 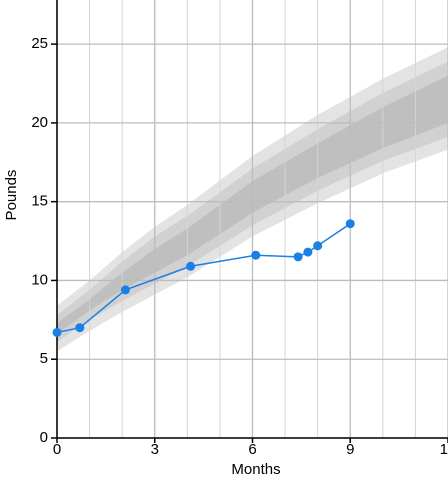 What do you see at coordinates (39, 201) in the screenshot?
I see `y-tick-label: 15` at bounding box center [39, 201].